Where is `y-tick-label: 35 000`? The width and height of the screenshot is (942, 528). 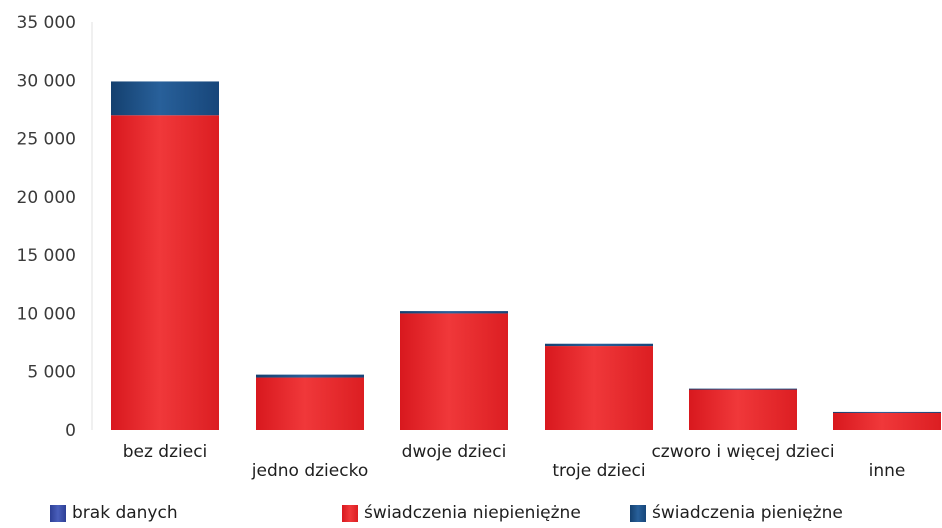
y-tick-label: 35 000 is located at coordinates (46, 23).